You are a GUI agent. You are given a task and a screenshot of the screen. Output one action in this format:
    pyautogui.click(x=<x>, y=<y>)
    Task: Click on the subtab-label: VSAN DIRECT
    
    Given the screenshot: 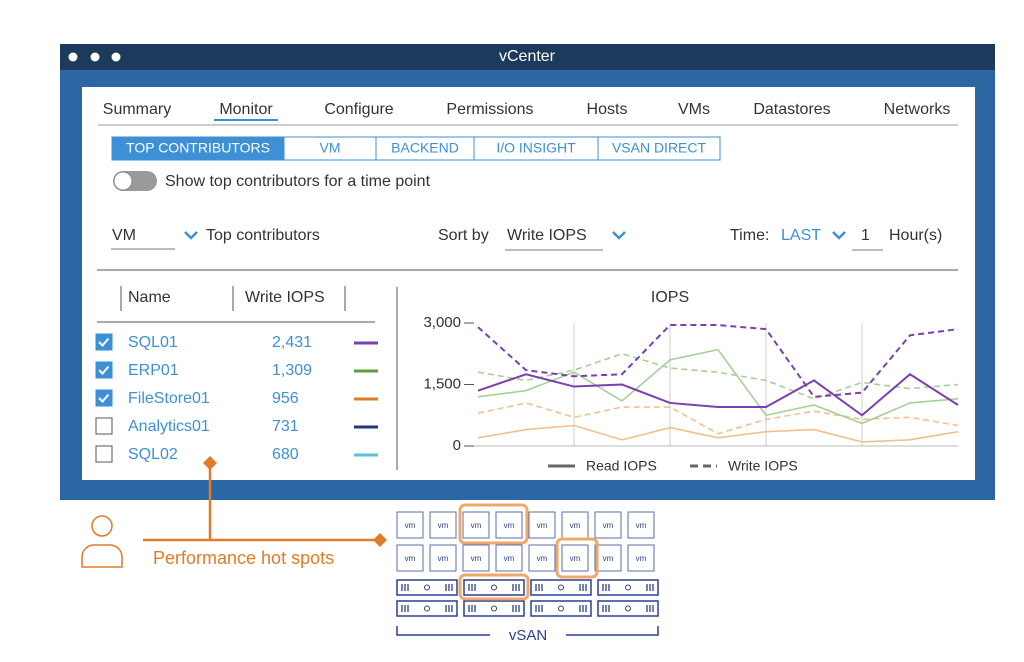 What is the action you would take?
    pyautogui.click(x=659, y=148)
    